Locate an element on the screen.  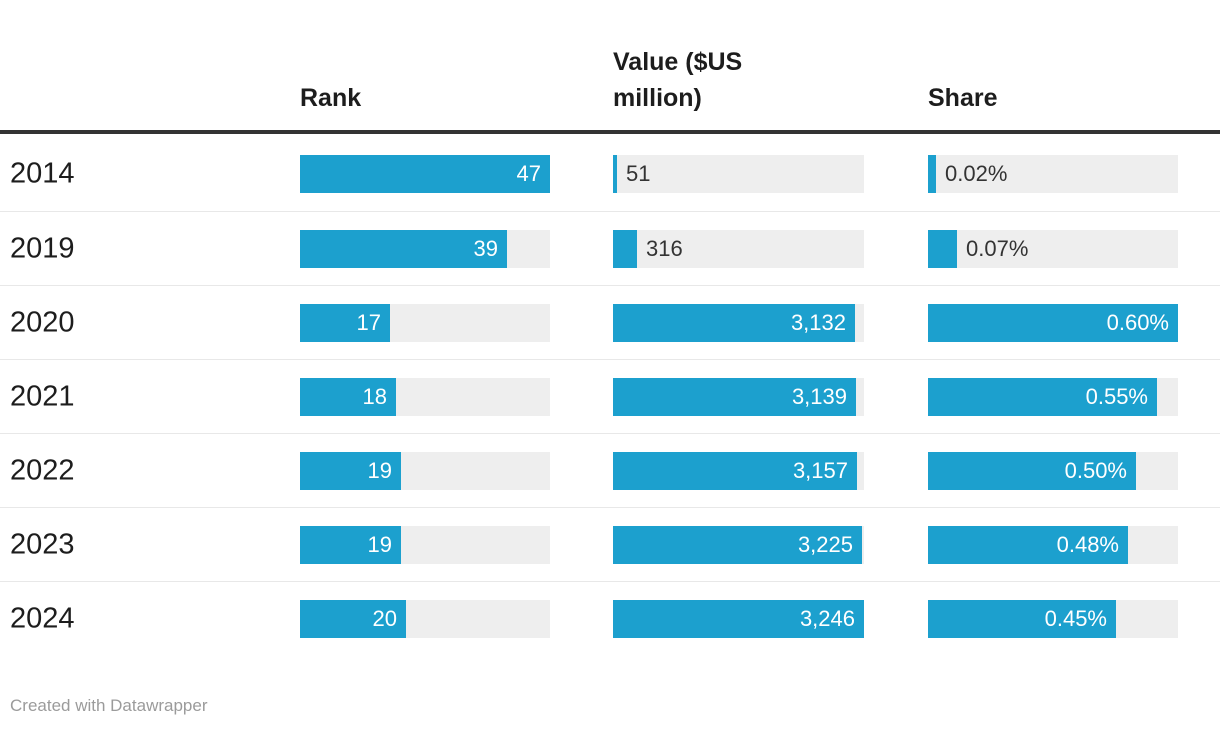
rank-bar-cell: 47 is located at coordinates (425, 174).